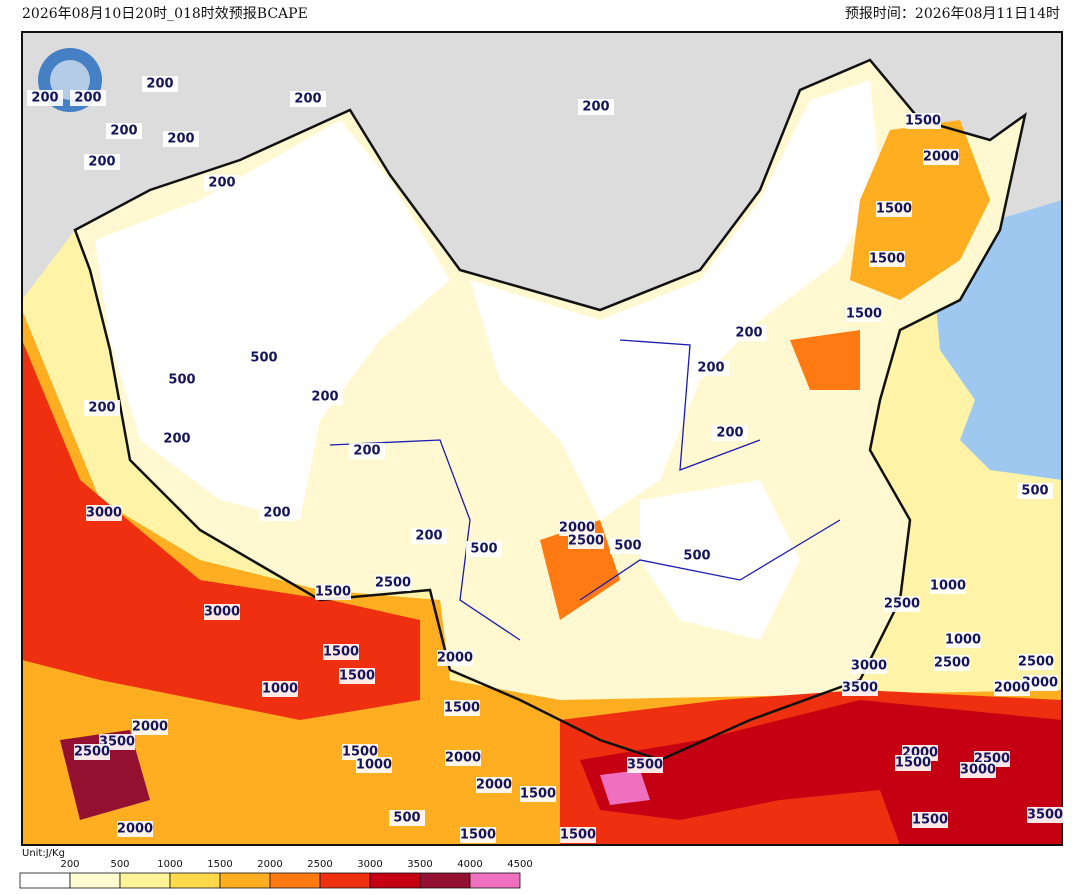  What do you see at coordinates (952, 14) in the screenshot?
I see `header-right: 预报时间：2026年08月11日14时` at bounding box center [952, 14].